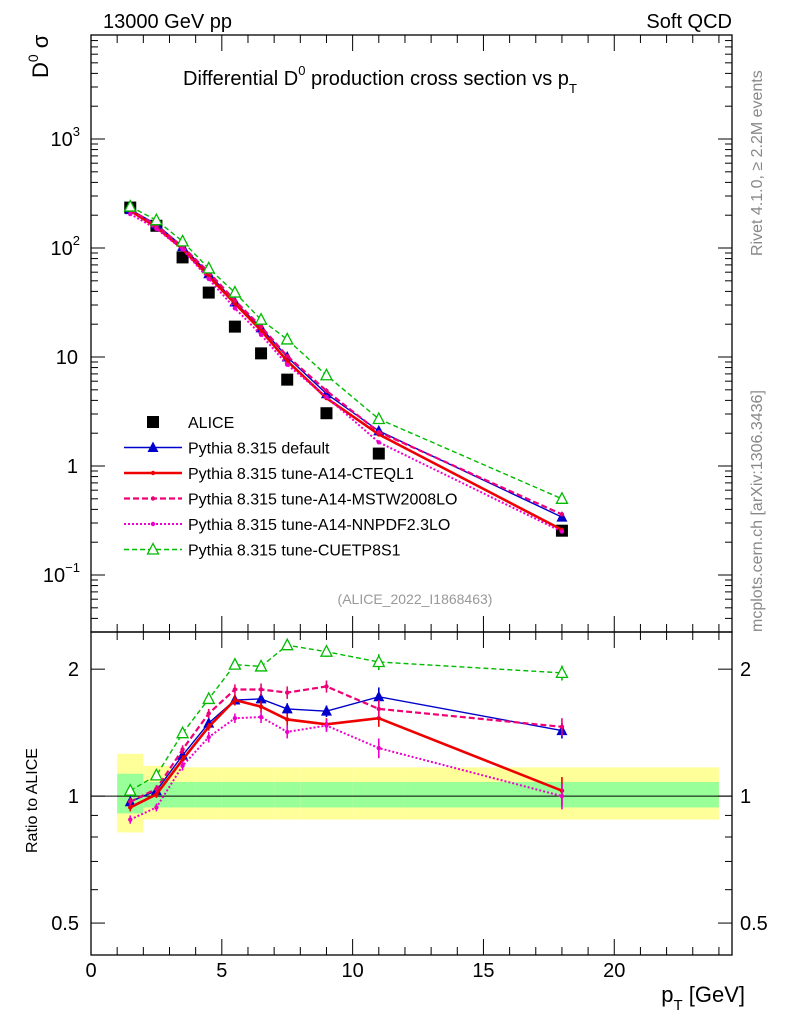 Image resolution: width=786 pixels, height=1024 pixels. What do you see at coordinates (353, 971) in the screenshot?
I see `x-tick-label: 10` at bounding box center [353, 971].